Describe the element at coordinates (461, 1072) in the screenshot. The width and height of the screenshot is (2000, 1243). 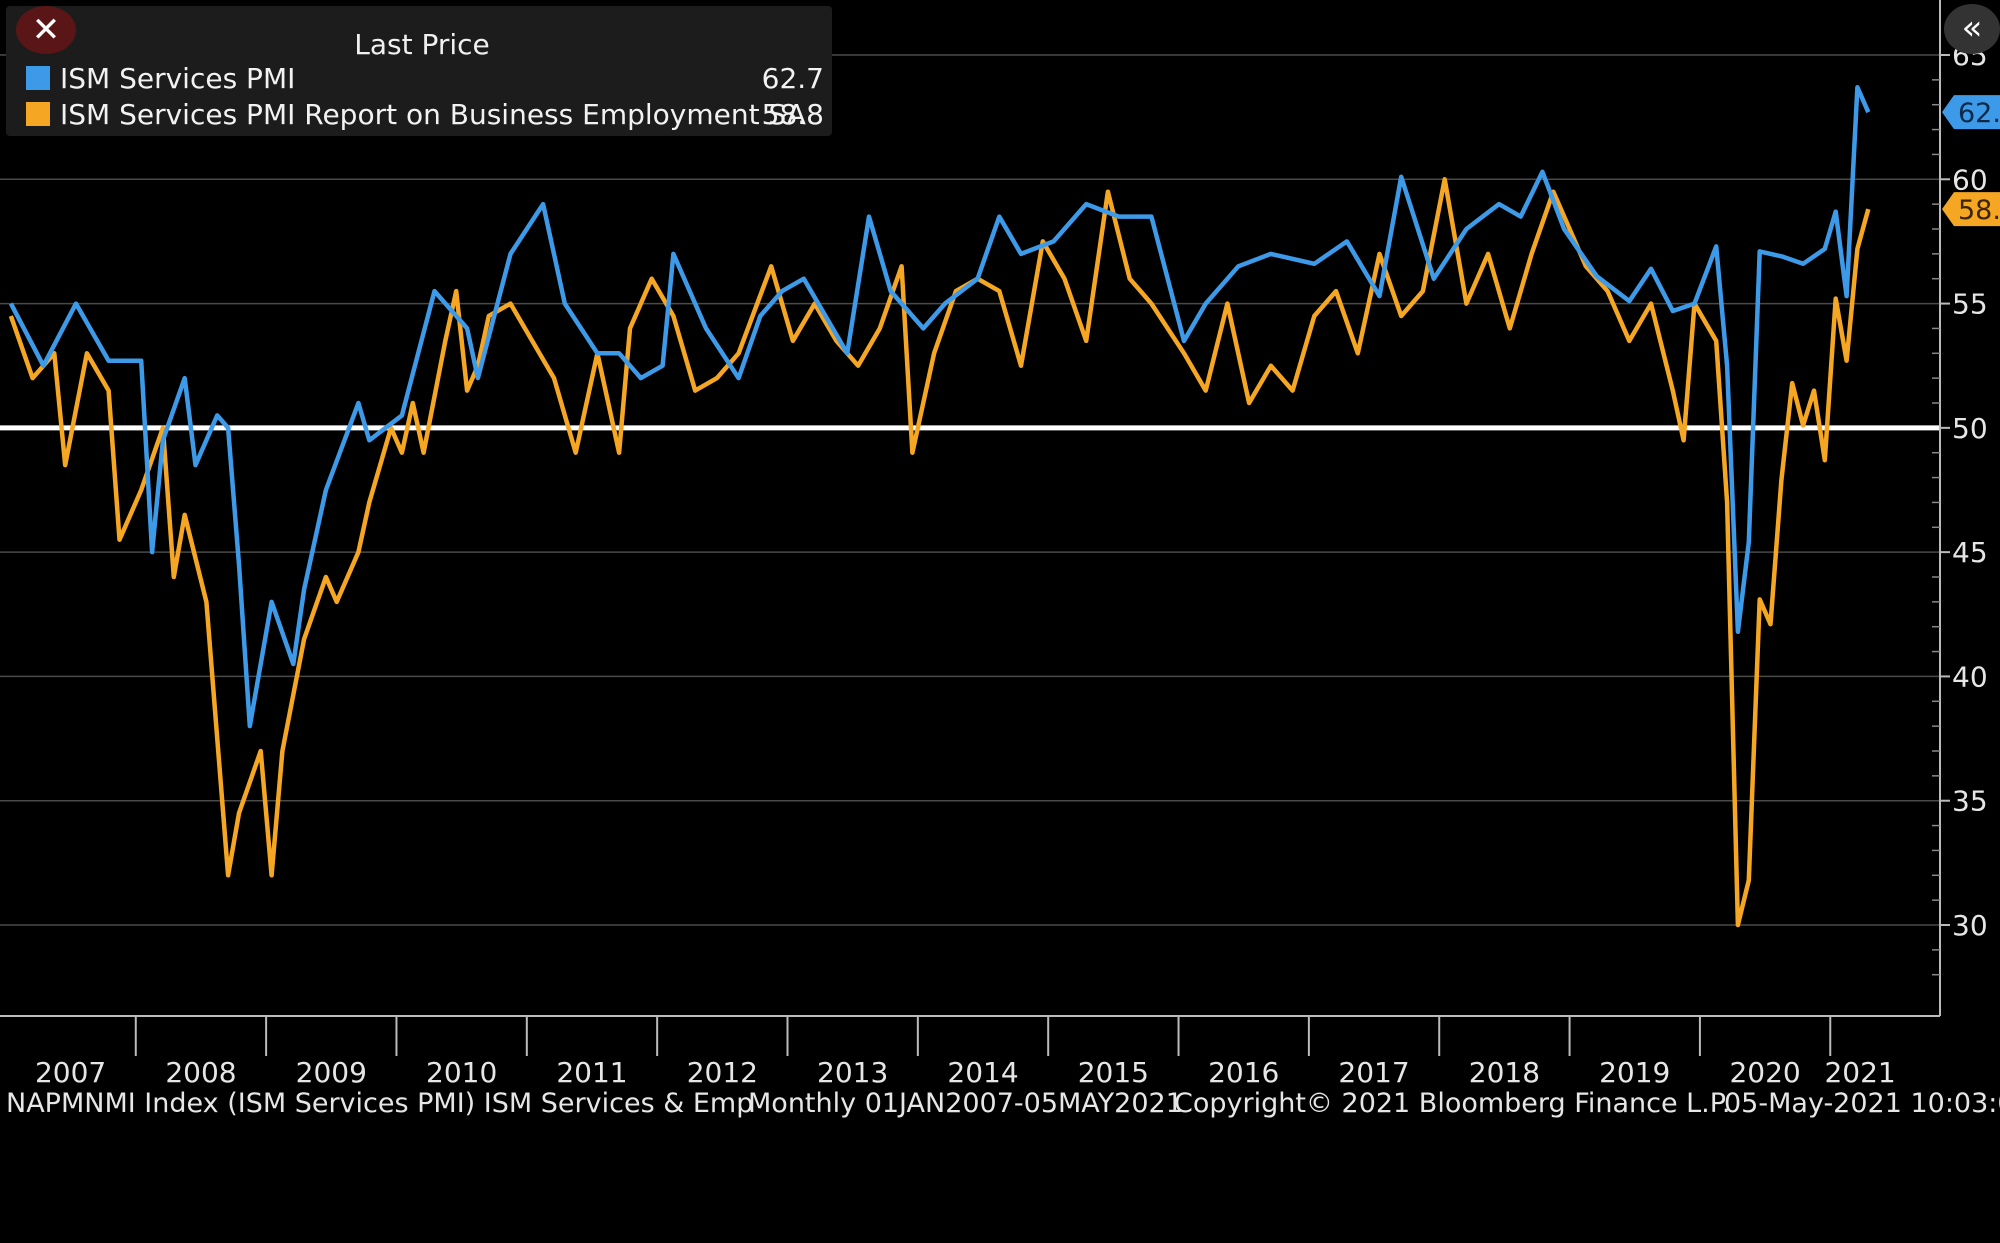
I see `x-tick-label: 2010` at that location.